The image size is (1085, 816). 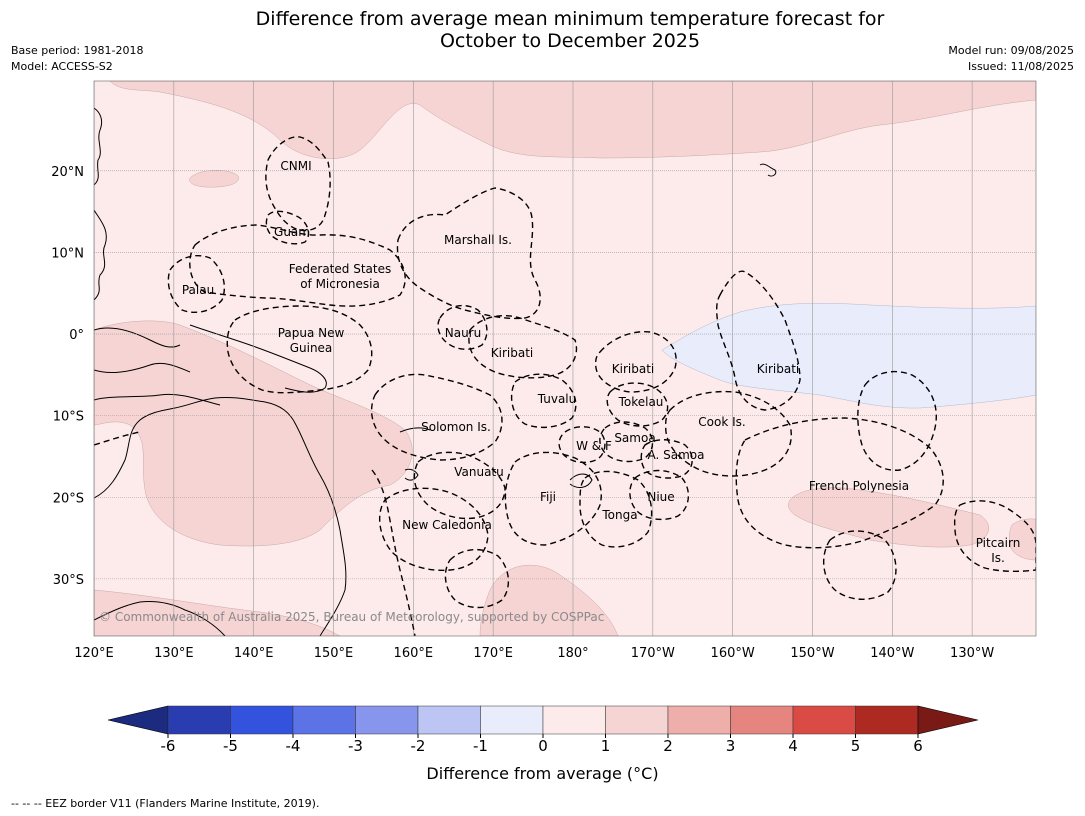 I want to click on eez-cnmi, so click(x=298, y=184).